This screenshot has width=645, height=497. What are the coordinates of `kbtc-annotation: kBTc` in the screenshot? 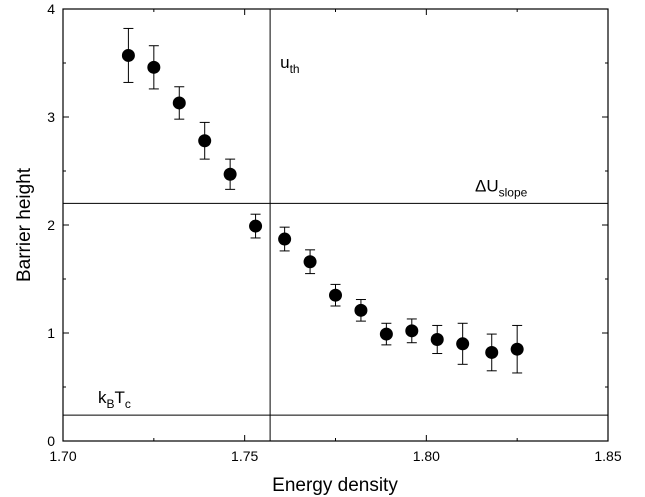 It's located at (114, 399).